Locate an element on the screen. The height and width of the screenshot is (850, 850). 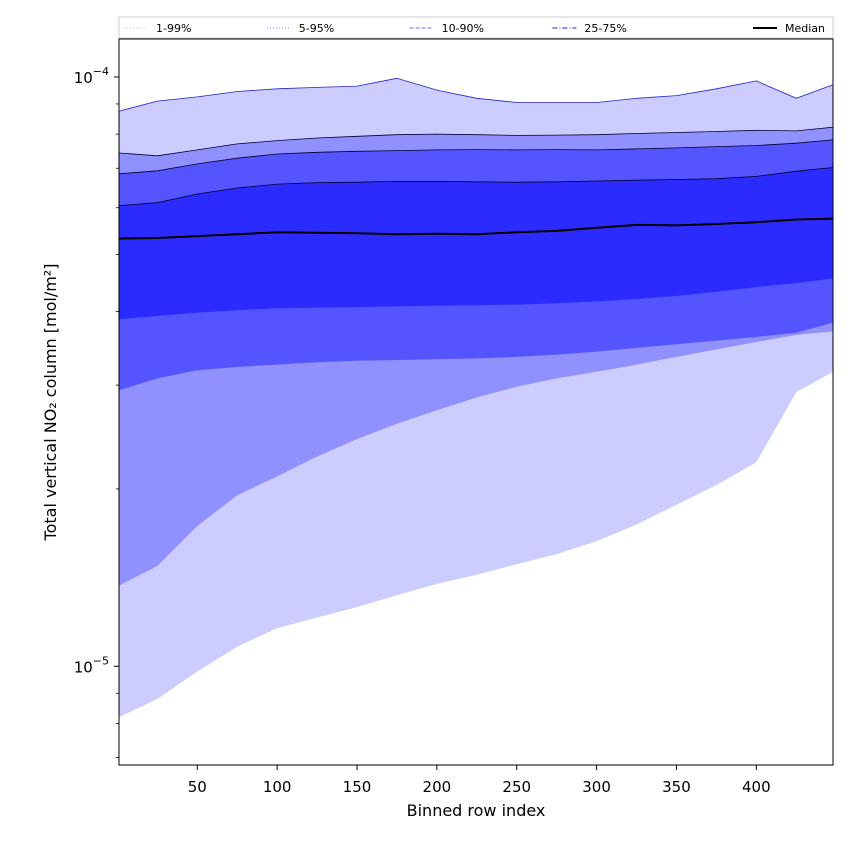
y-tick-label: 10⁻⁵ is located at coordinates (91, 665).